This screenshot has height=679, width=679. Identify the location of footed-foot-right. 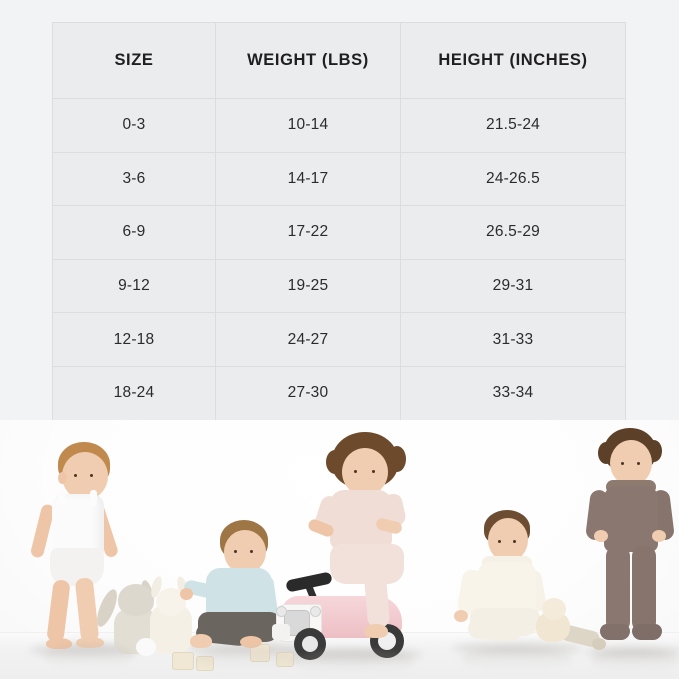
(647, 632).